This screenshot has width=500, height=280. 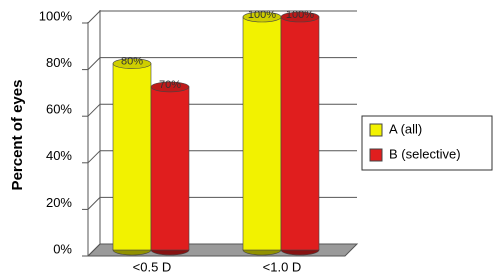 I want to click on y-tick-label: 60%, so click(x=59, y=109).